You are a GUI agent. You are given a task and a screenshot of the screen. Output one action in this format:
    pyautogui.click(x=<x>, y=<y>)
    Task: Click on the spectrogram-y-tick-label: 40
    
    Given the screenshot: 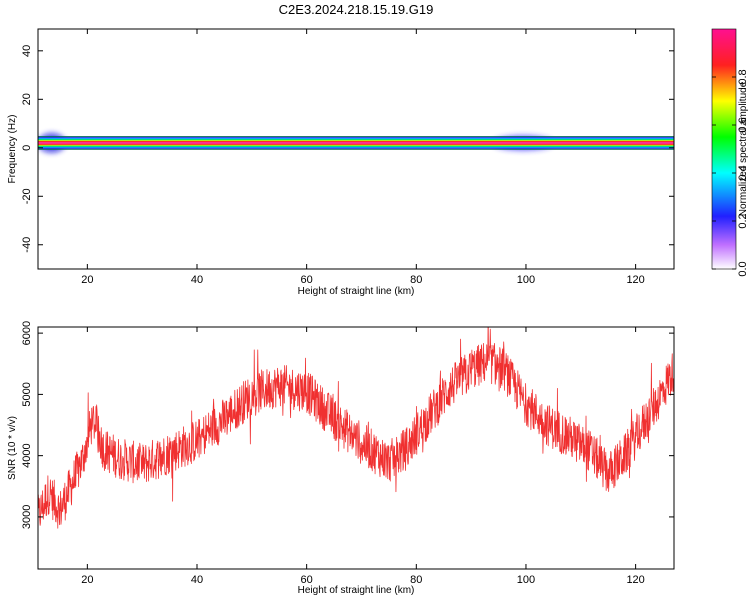 What is the action you would take?
    pyautogui.click(x=27, y=51)
    